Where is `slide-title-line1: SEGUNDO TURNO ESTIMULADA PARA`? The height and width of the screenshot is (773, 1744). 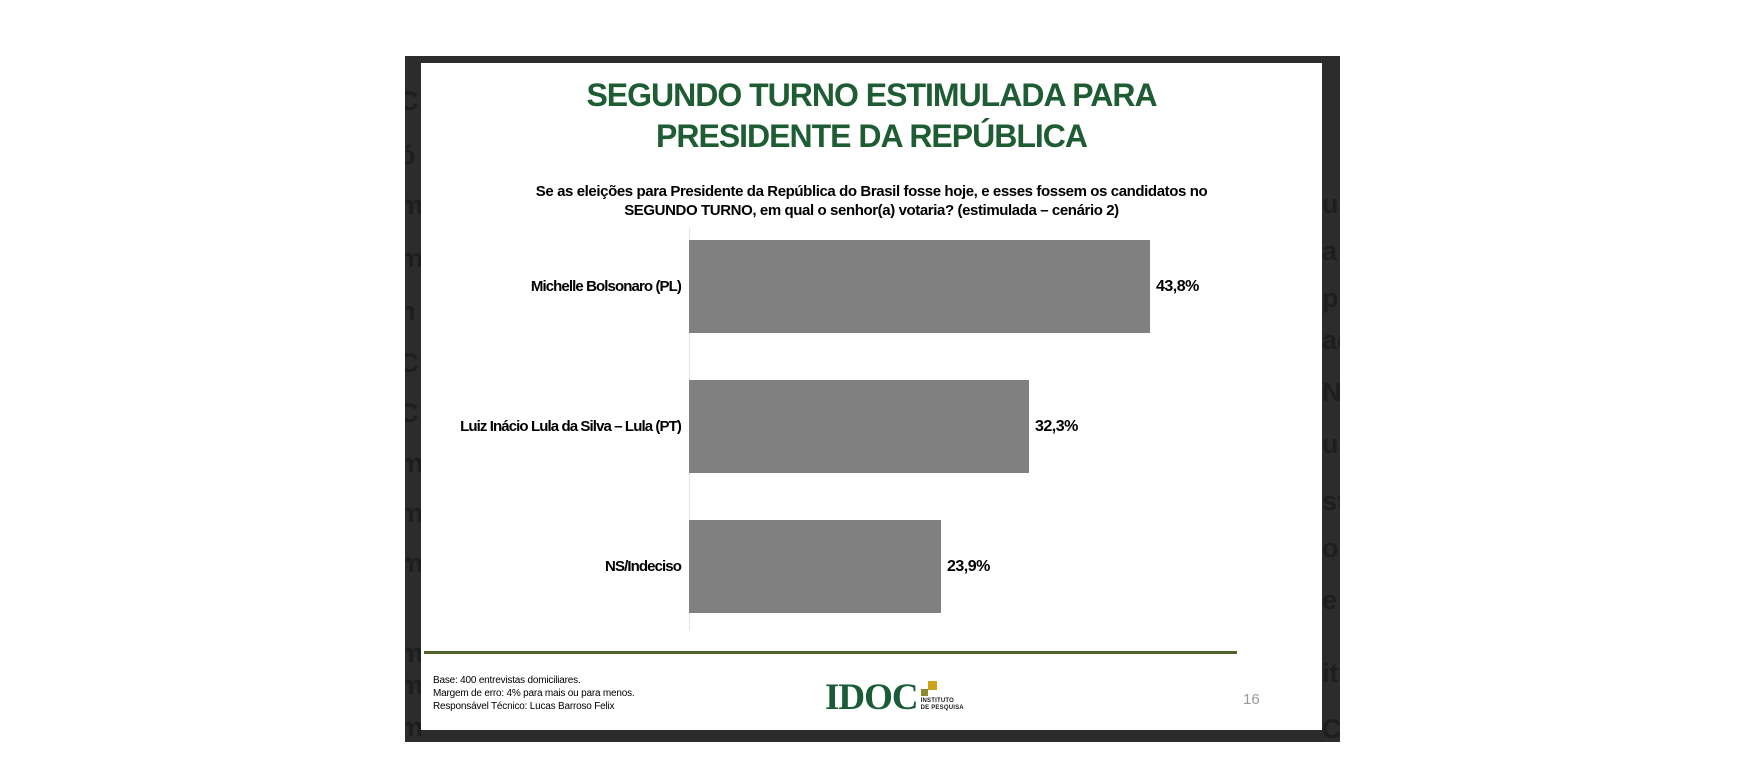 slide-title-line1: SEGUNDO TURNO ESTIMULADA PARA is located at coordinates (871, 95).